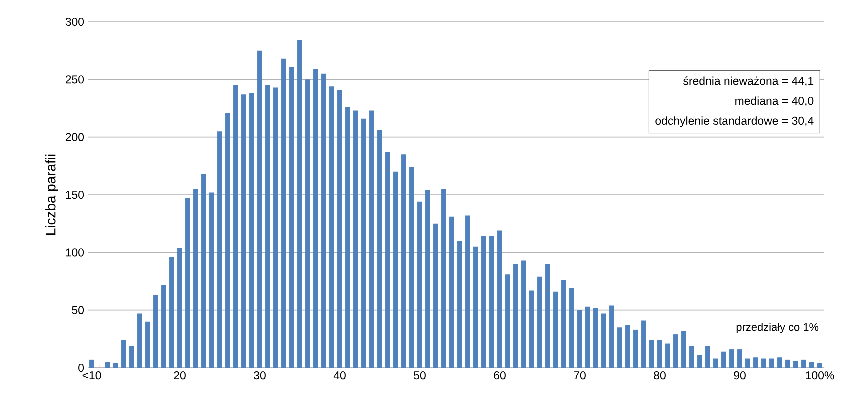 This screenshot has height=401, width=846. Describe the element at coordinates (75, 252) in the screenshot. I see `y-tick-label: 100` at that location.